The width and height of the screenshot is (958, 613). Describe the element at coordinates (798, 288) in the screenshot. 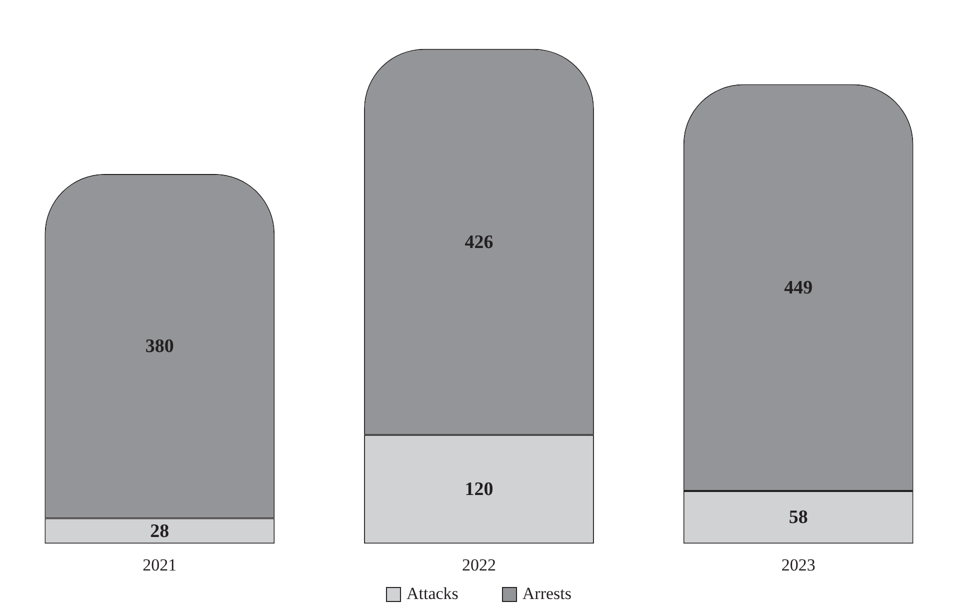

I see `data-label: 449` at that location.